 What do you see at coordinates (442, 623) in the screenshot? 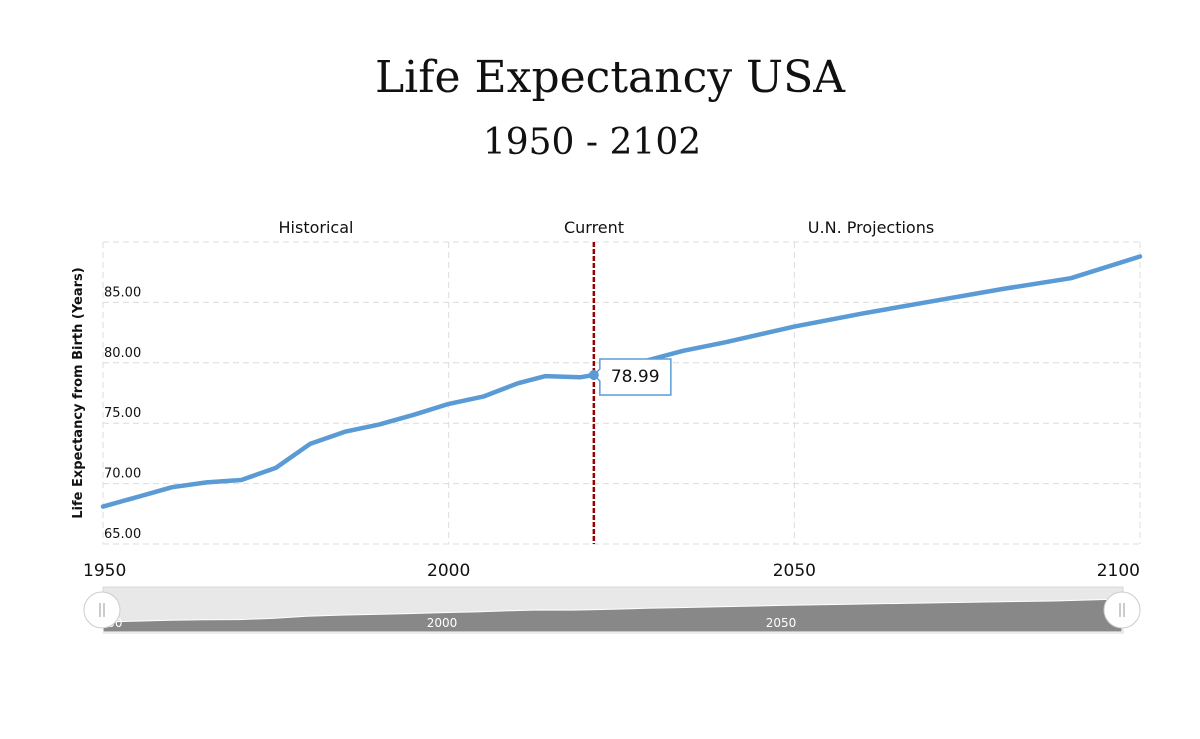
I see `navigator-label-2000: 2000` at bounding box center [442, 623].